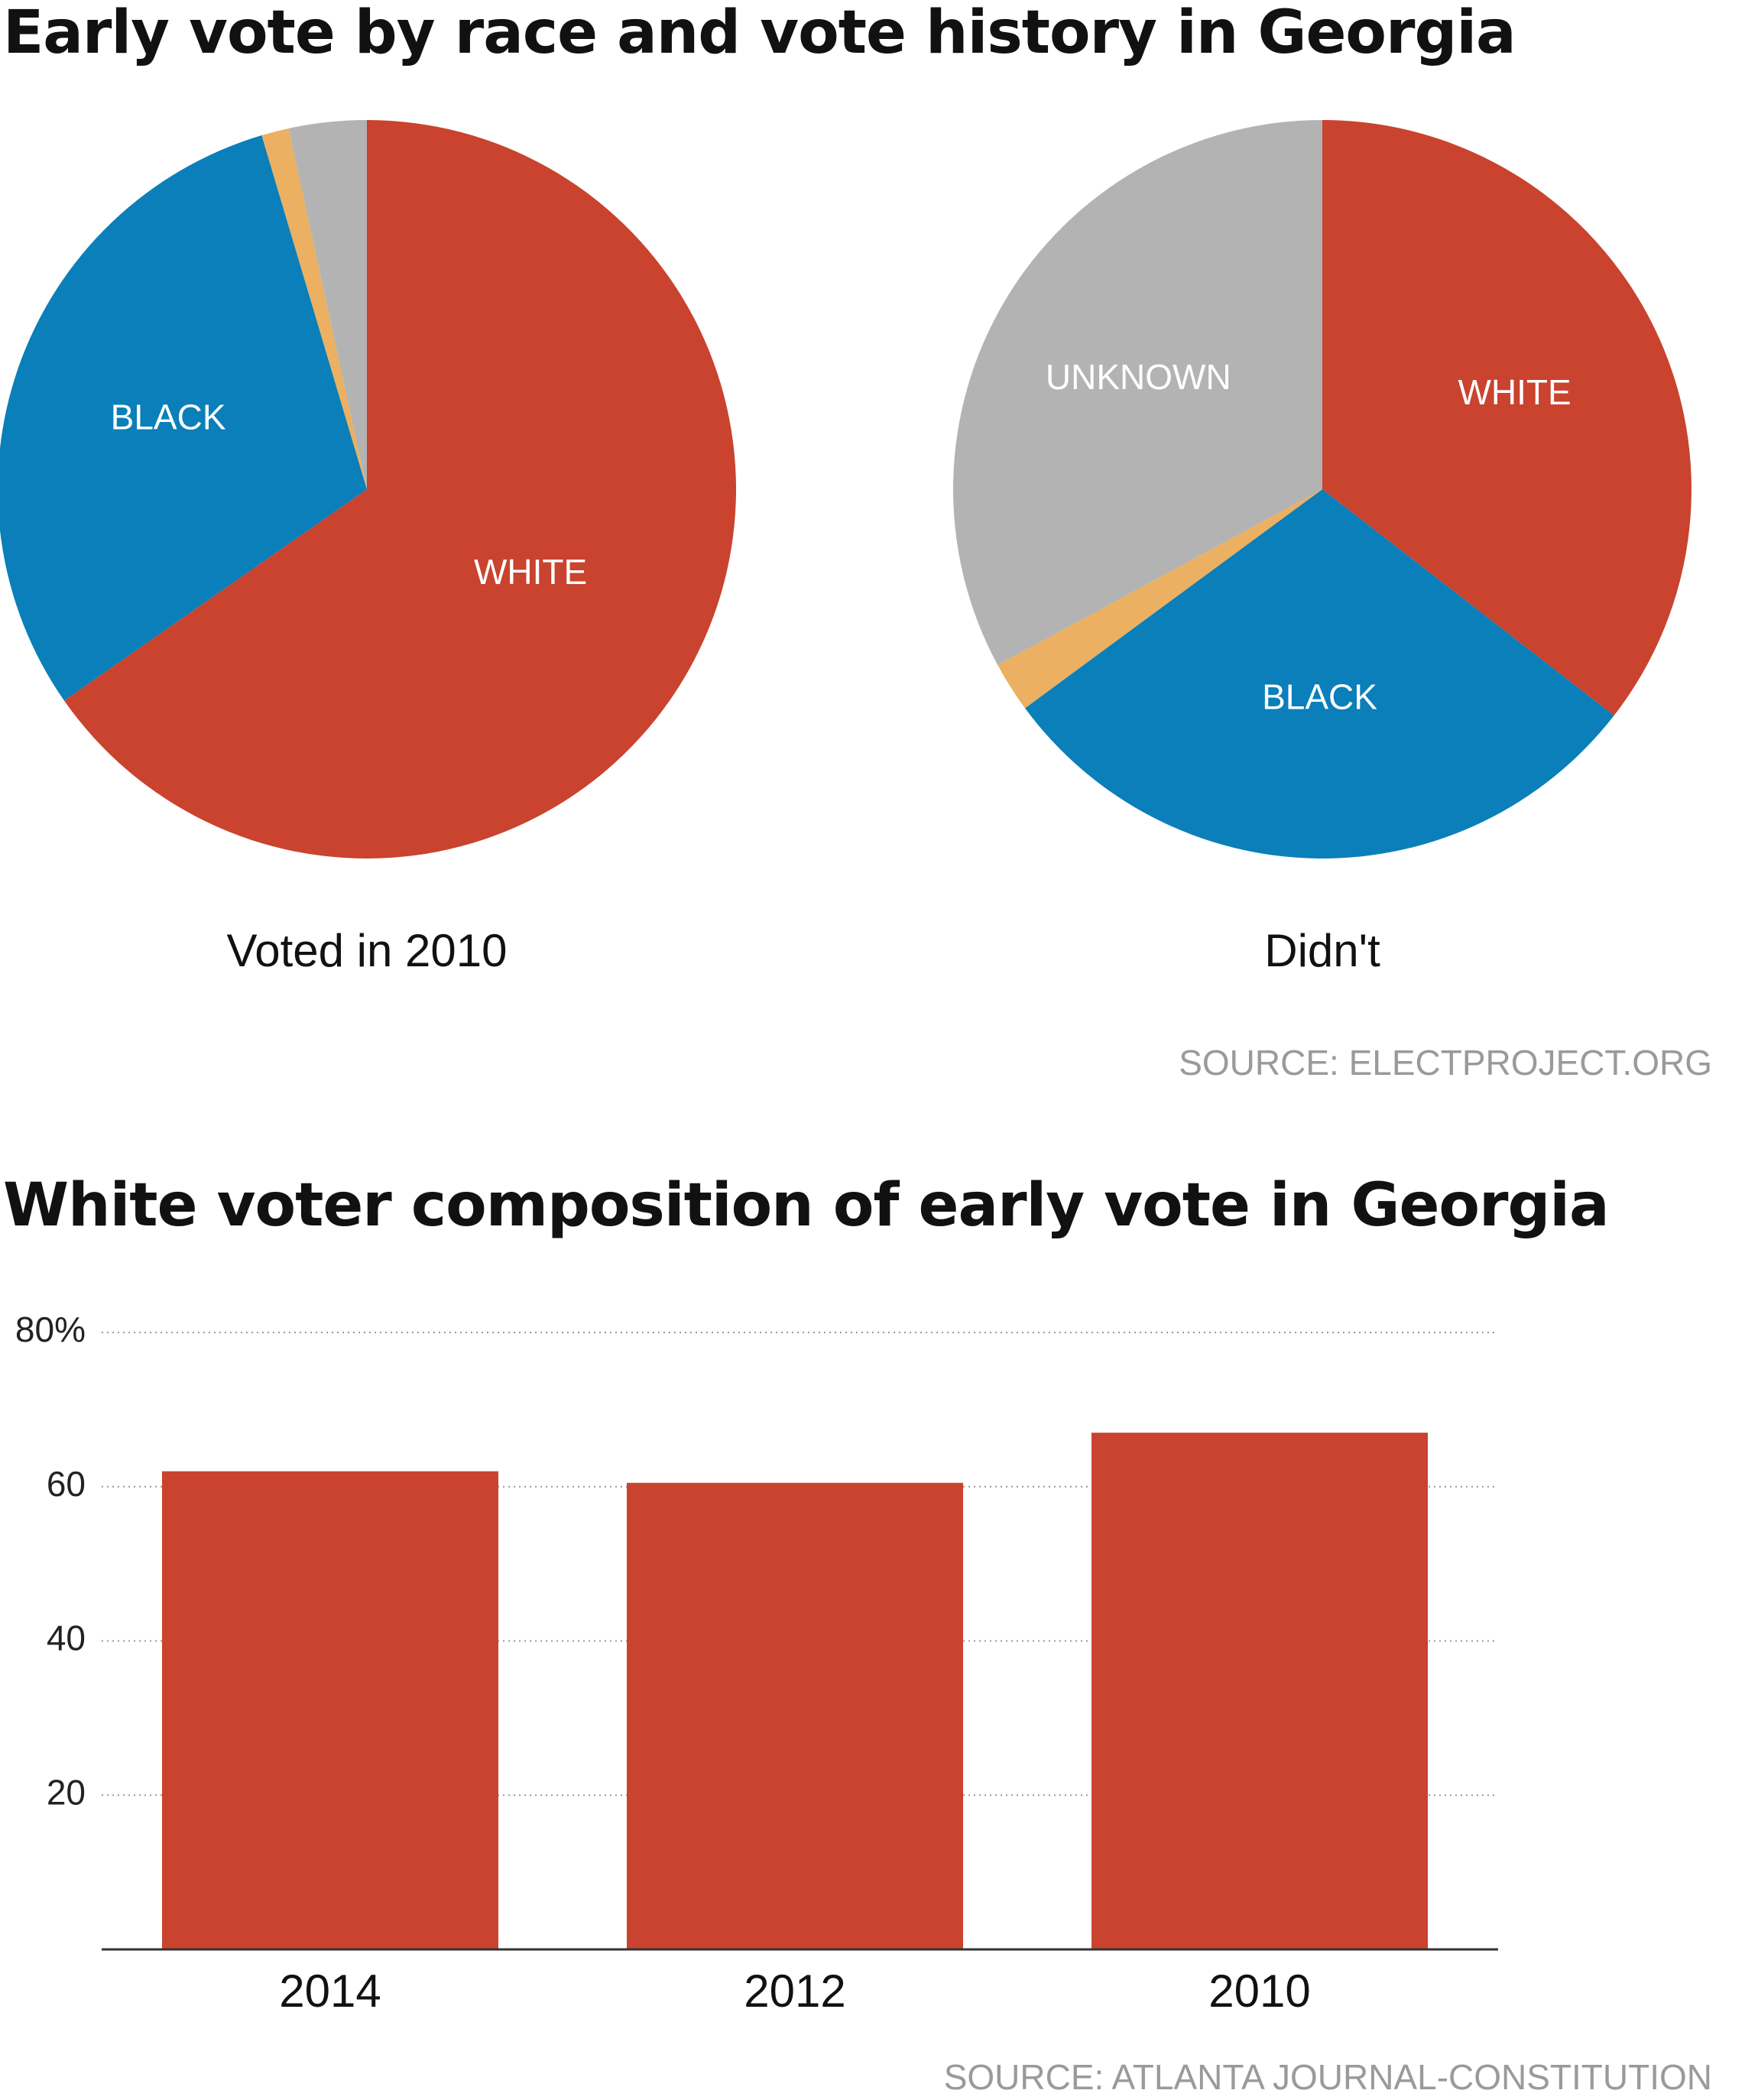 This screenshot has width=1758, height=2100. I want to click on pie-caption: Didn't, so click(1322, 951).